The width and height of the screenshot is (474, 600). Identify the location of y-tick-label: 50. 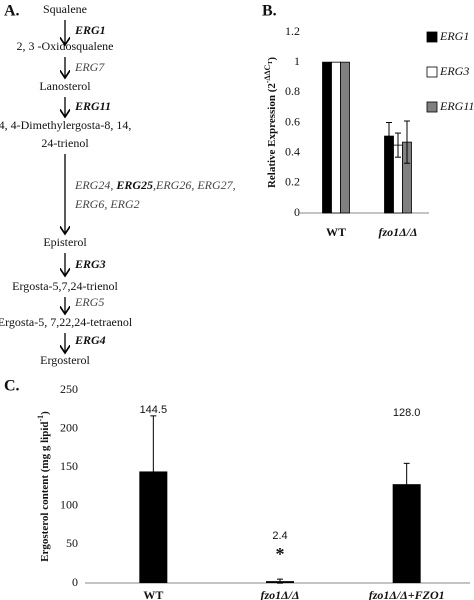
(72, 543).